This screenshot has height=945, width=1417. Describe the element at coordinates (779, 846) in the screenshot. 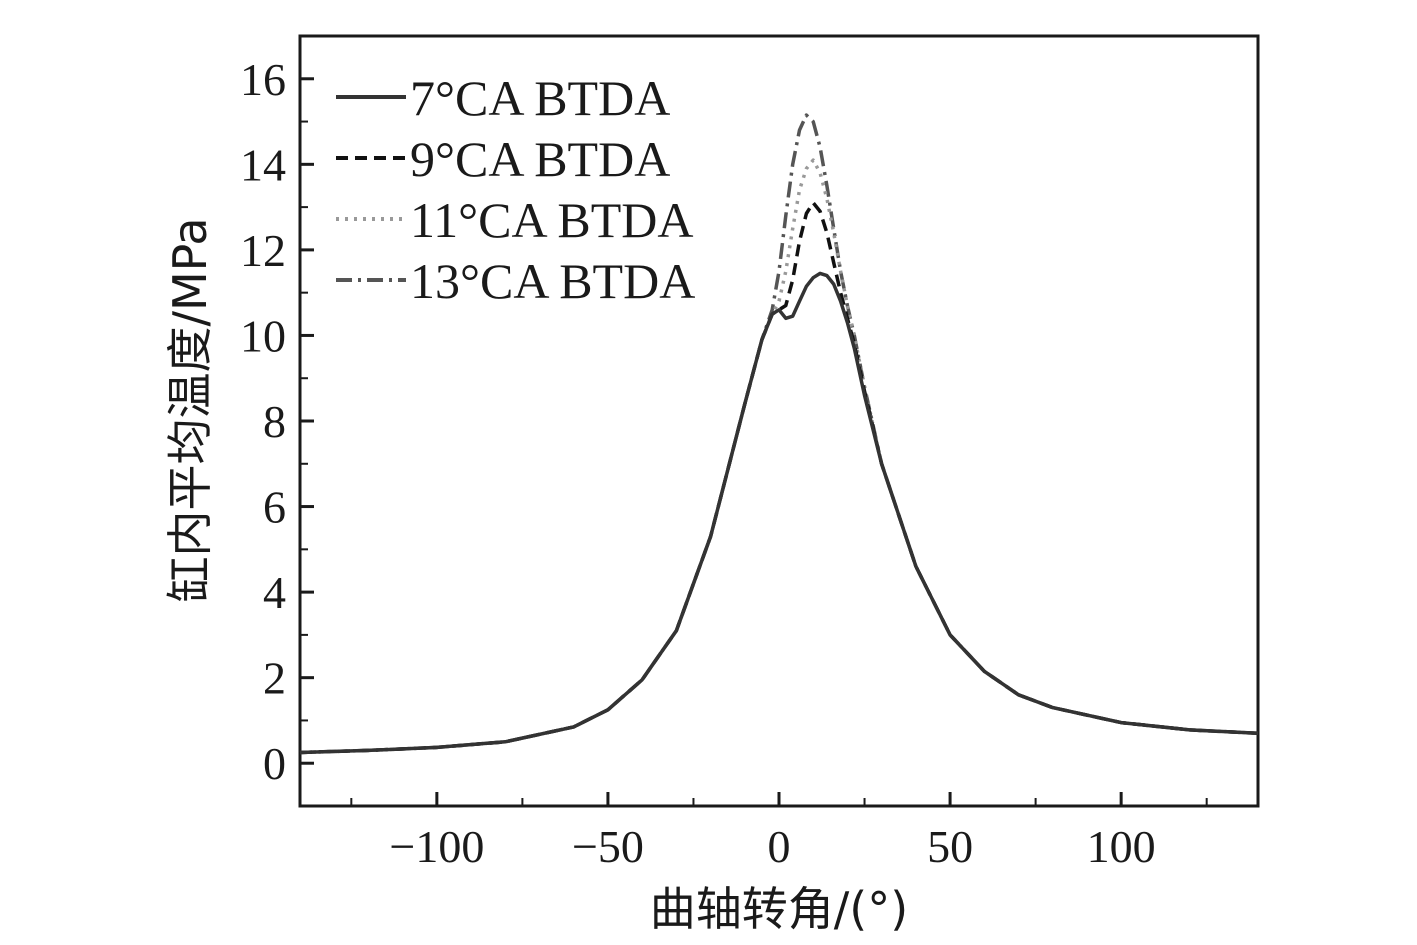

I see `x-tick-label: 0` at that location.